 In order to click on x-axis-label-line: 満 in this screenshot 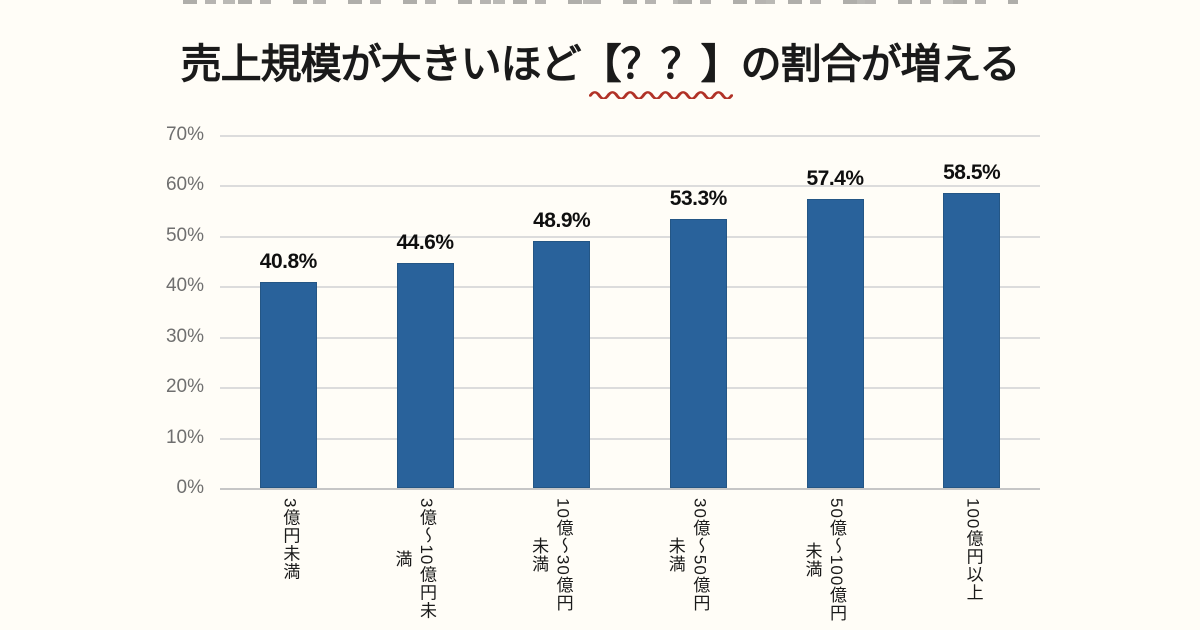, I will do `click(402, 558)`.